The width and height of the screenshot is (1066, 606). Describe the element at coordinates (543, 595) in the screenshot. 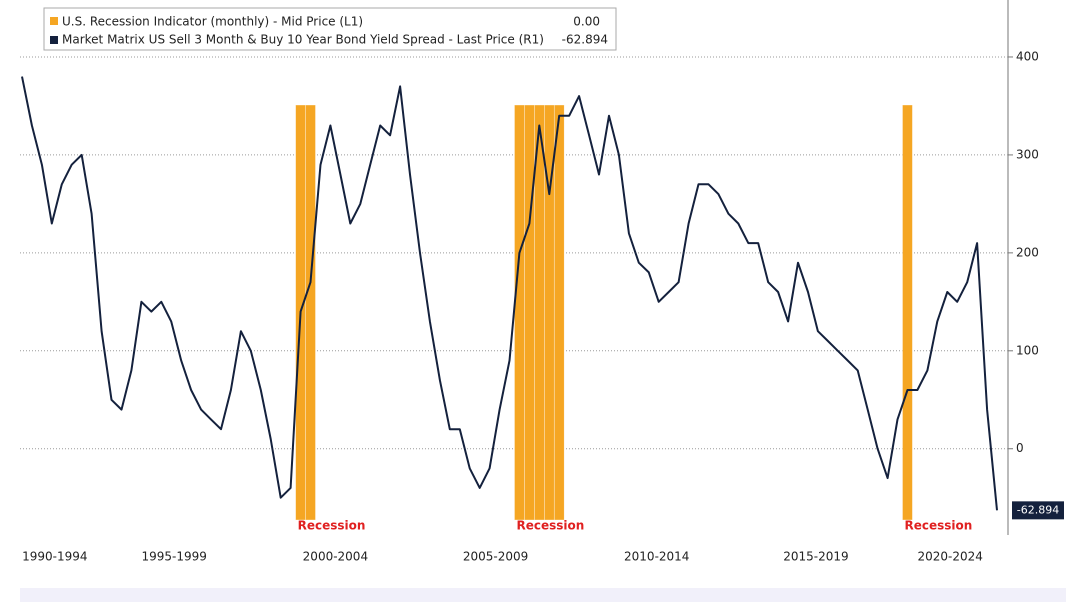

I see `footer-strip` at that location.